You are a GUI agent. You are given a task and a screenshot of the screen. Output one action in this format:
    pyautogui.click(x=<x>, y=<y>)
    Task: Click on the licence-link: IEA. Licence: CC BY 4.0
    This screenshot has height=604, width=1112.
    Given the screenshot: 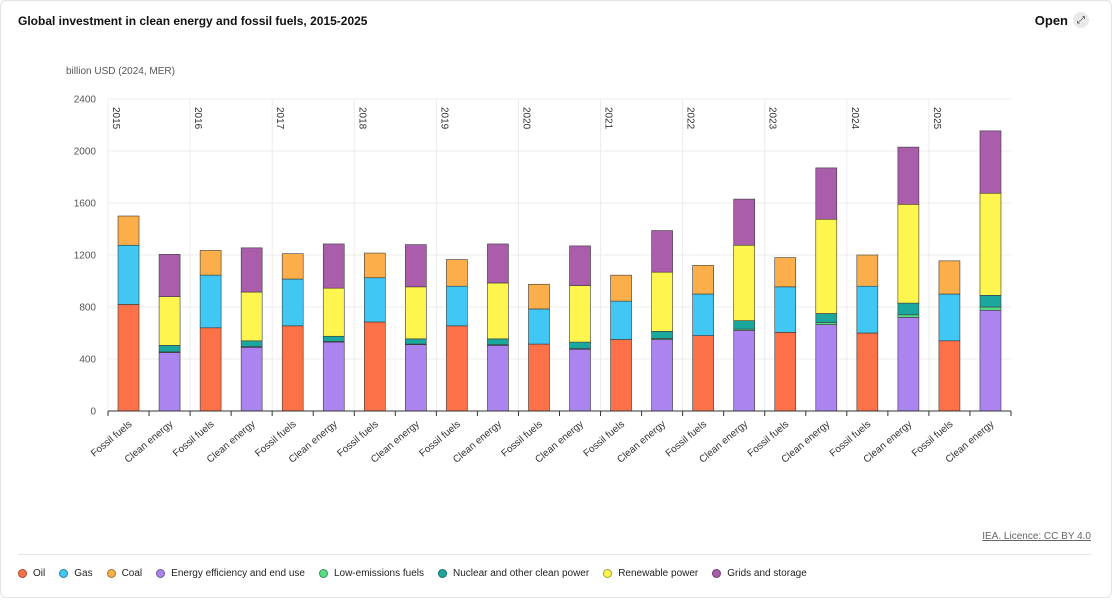 What is the action you would take?
    pyautogui.click(x=1036, y=536)
    